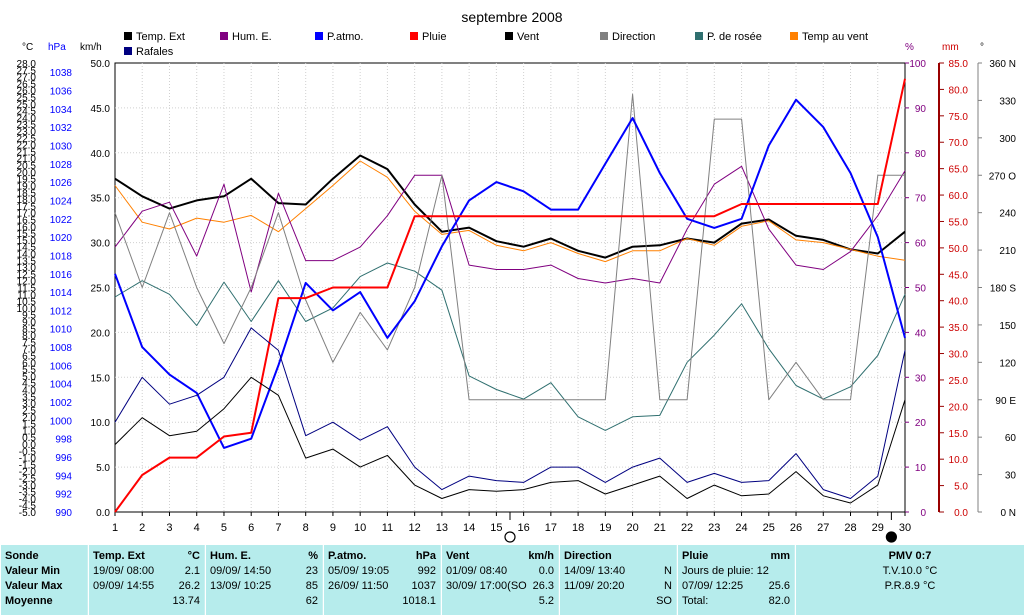 This screenshot has height=615, width=1024. Describe the element at coordinates (510, 537) in the screenshot. I see `moon-full-icon` at that location.